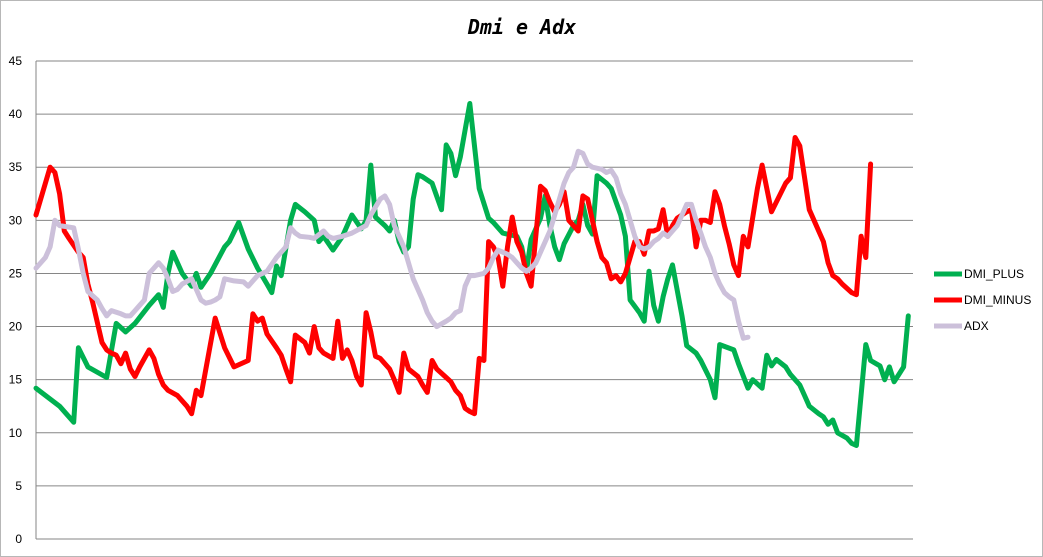  I want to click on y-tick-label: 10, so click(16, 433).